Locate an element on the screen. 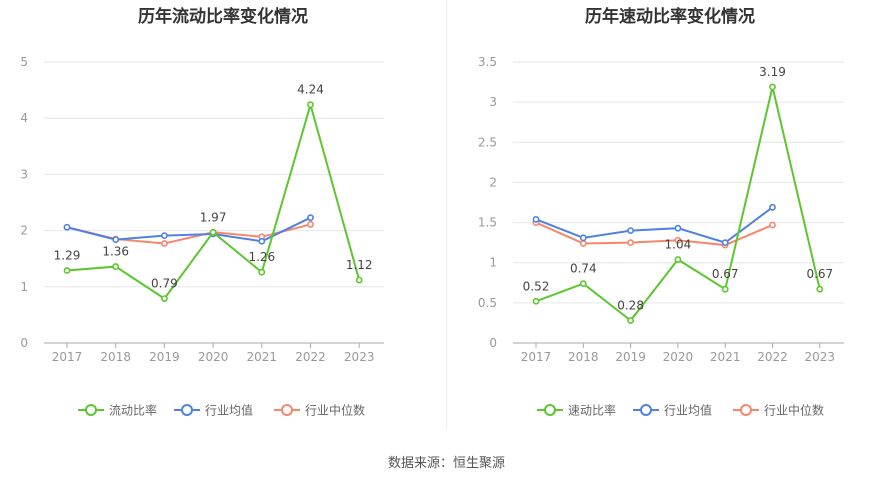 Image resolution: width=893 pixels, height=481 pixels. data-label: 1.04 is located at coordinates (678, 245).